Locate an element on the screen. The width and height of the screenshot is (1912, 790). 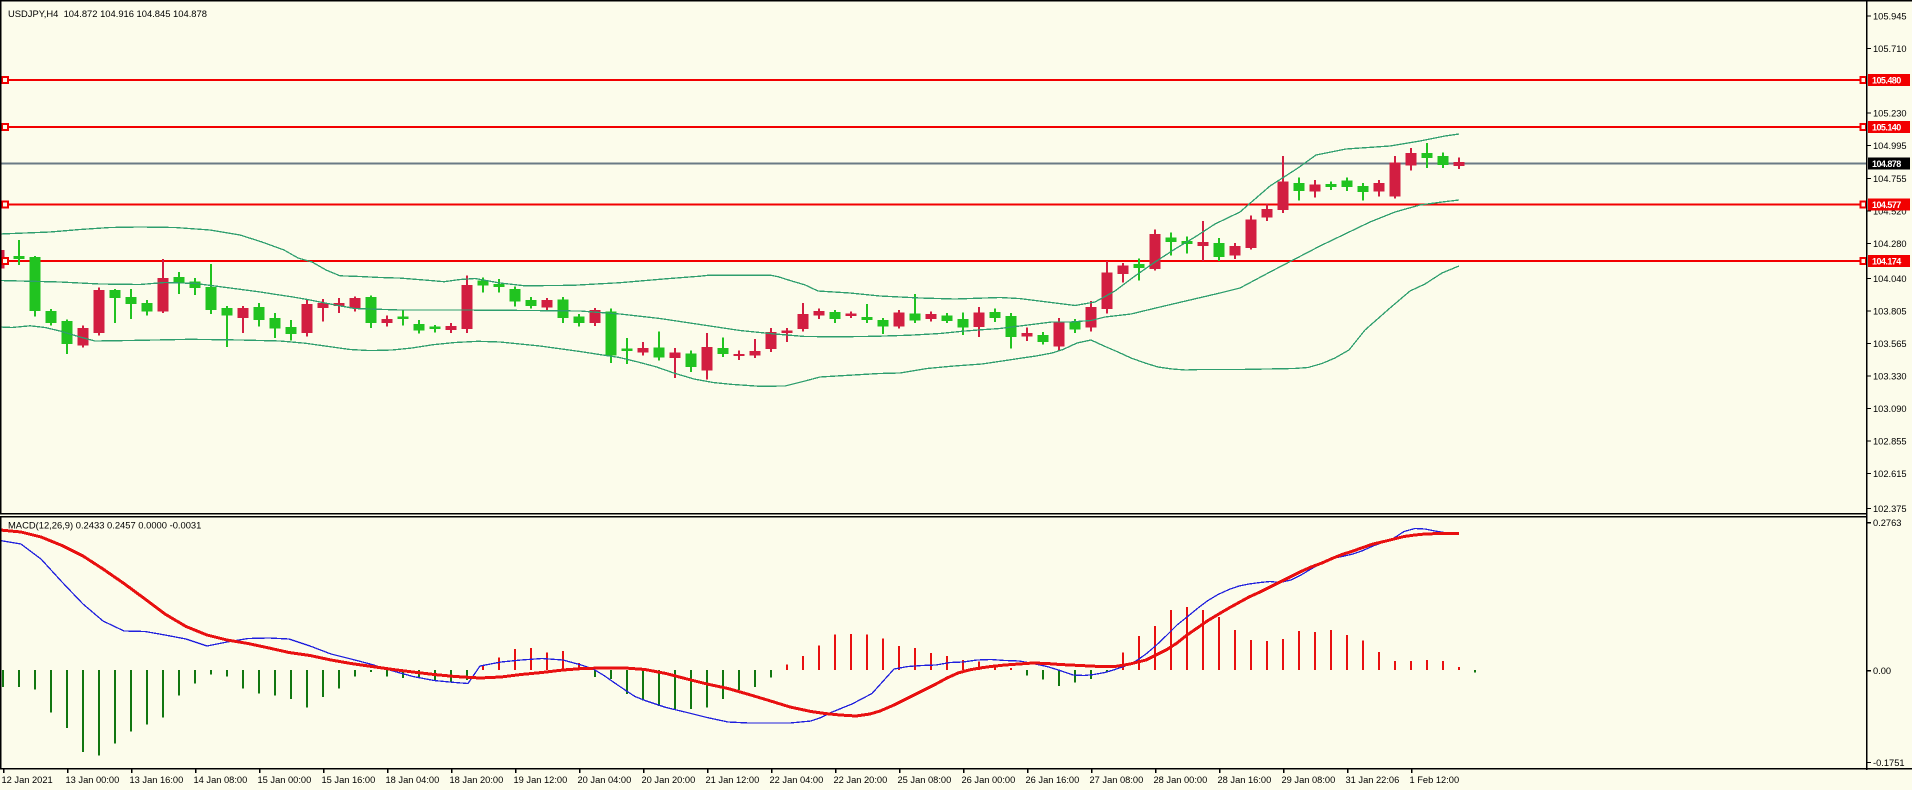
svg-text: 18 Jan 20:00 is located at coordinates (477, 780).